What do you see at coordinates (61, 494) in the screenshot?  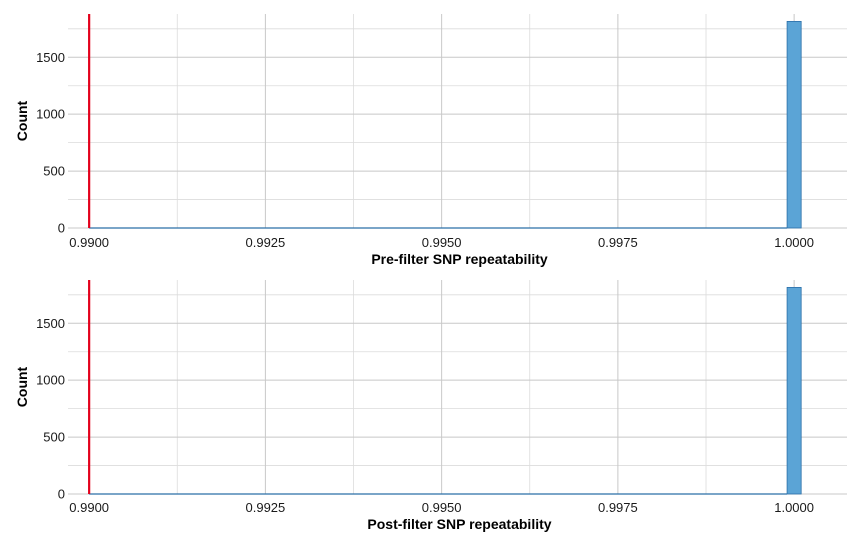 I see `panel-2-y-tick-label: 0` at bounding box center [61, 494].